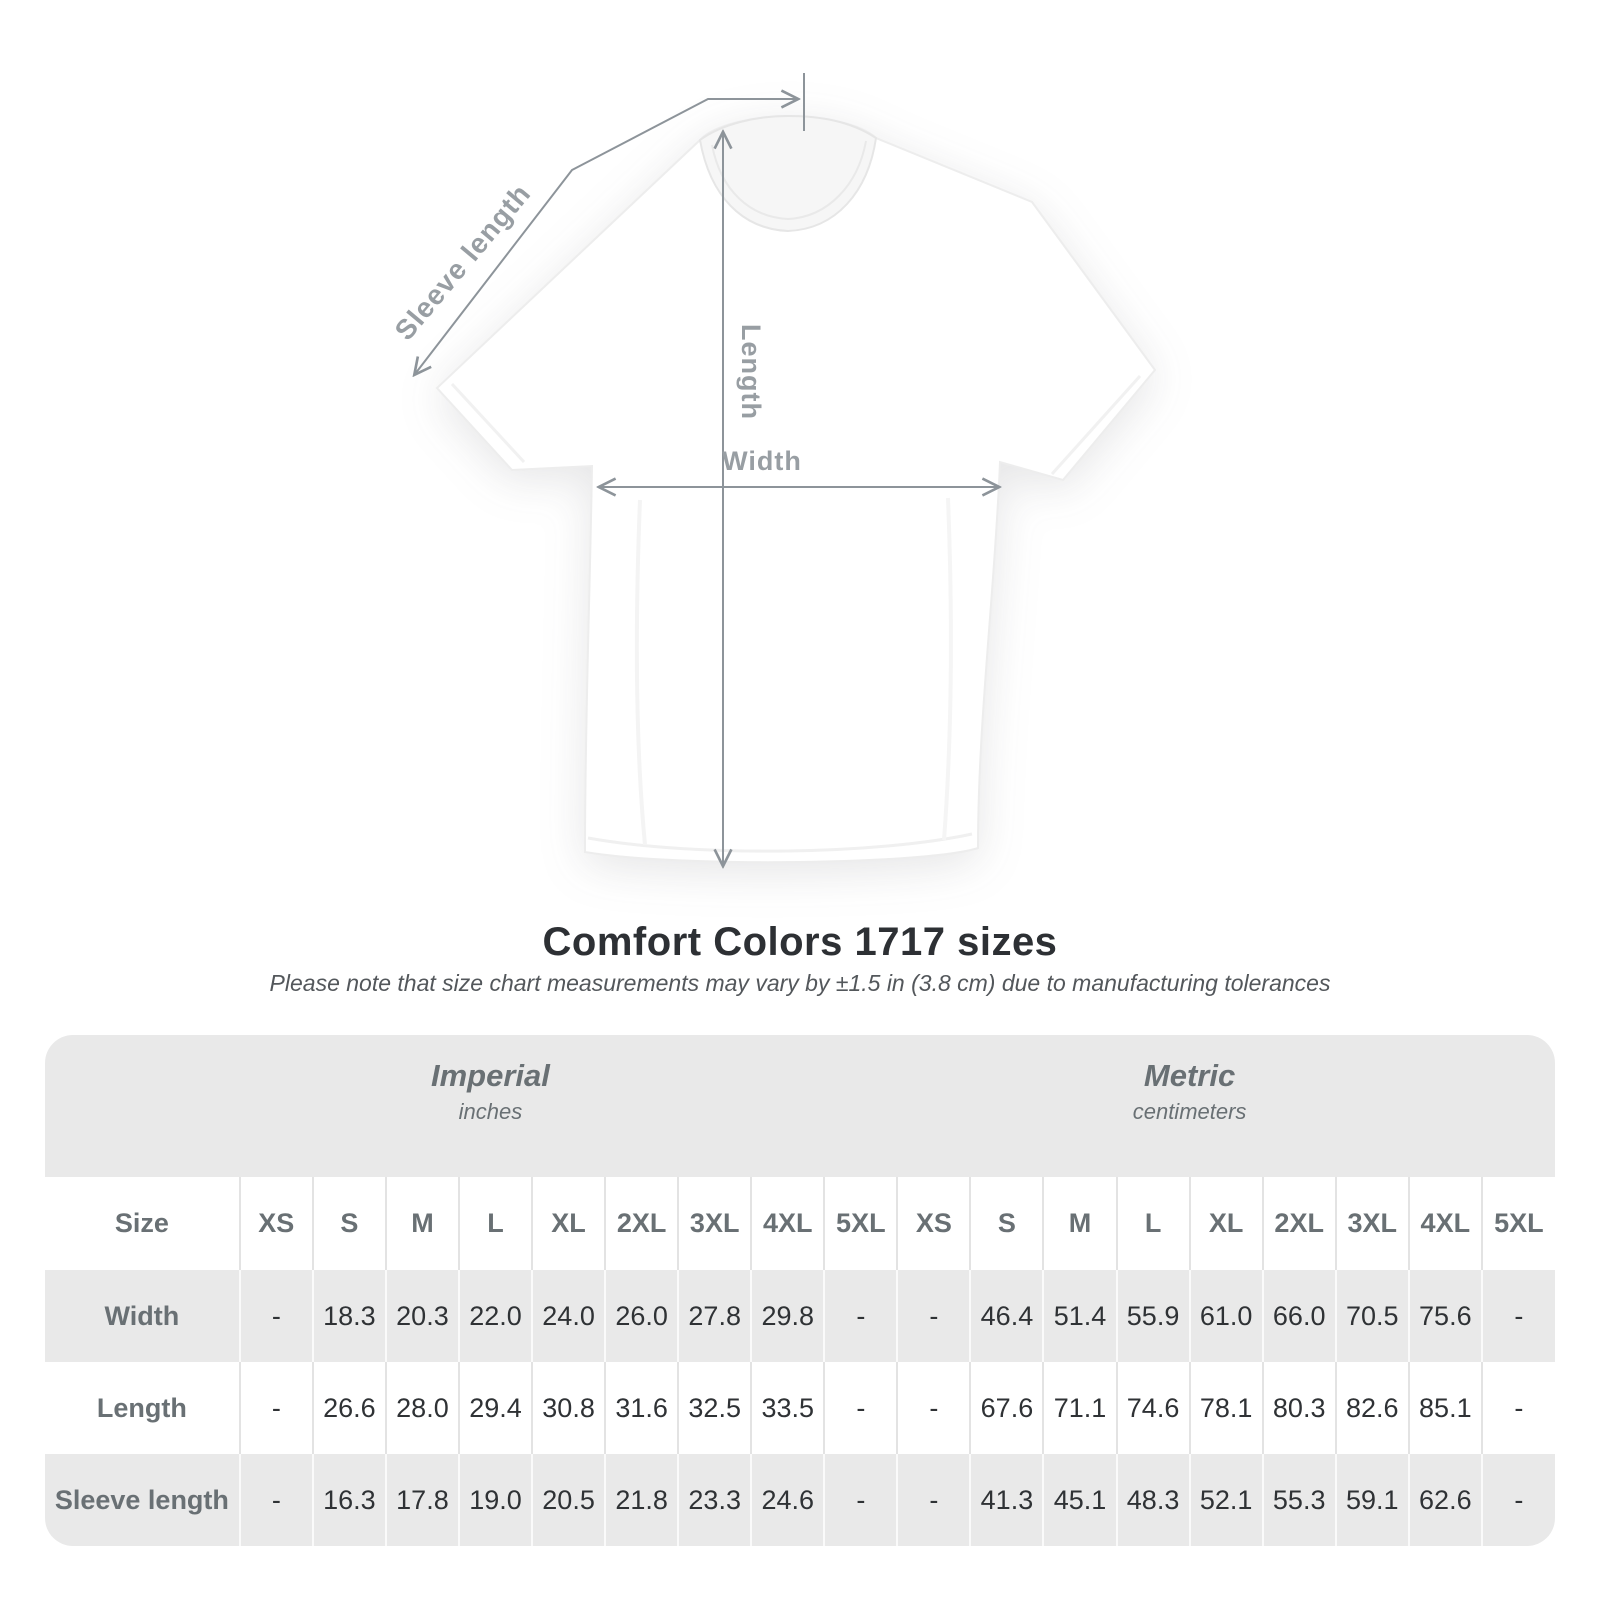 The width and height of the screenshot is (1600, 1600). Describe the element at coordinates (1079, 1408) in the screenshot. I see `cell-length-metric-m: 71.1` at that location.